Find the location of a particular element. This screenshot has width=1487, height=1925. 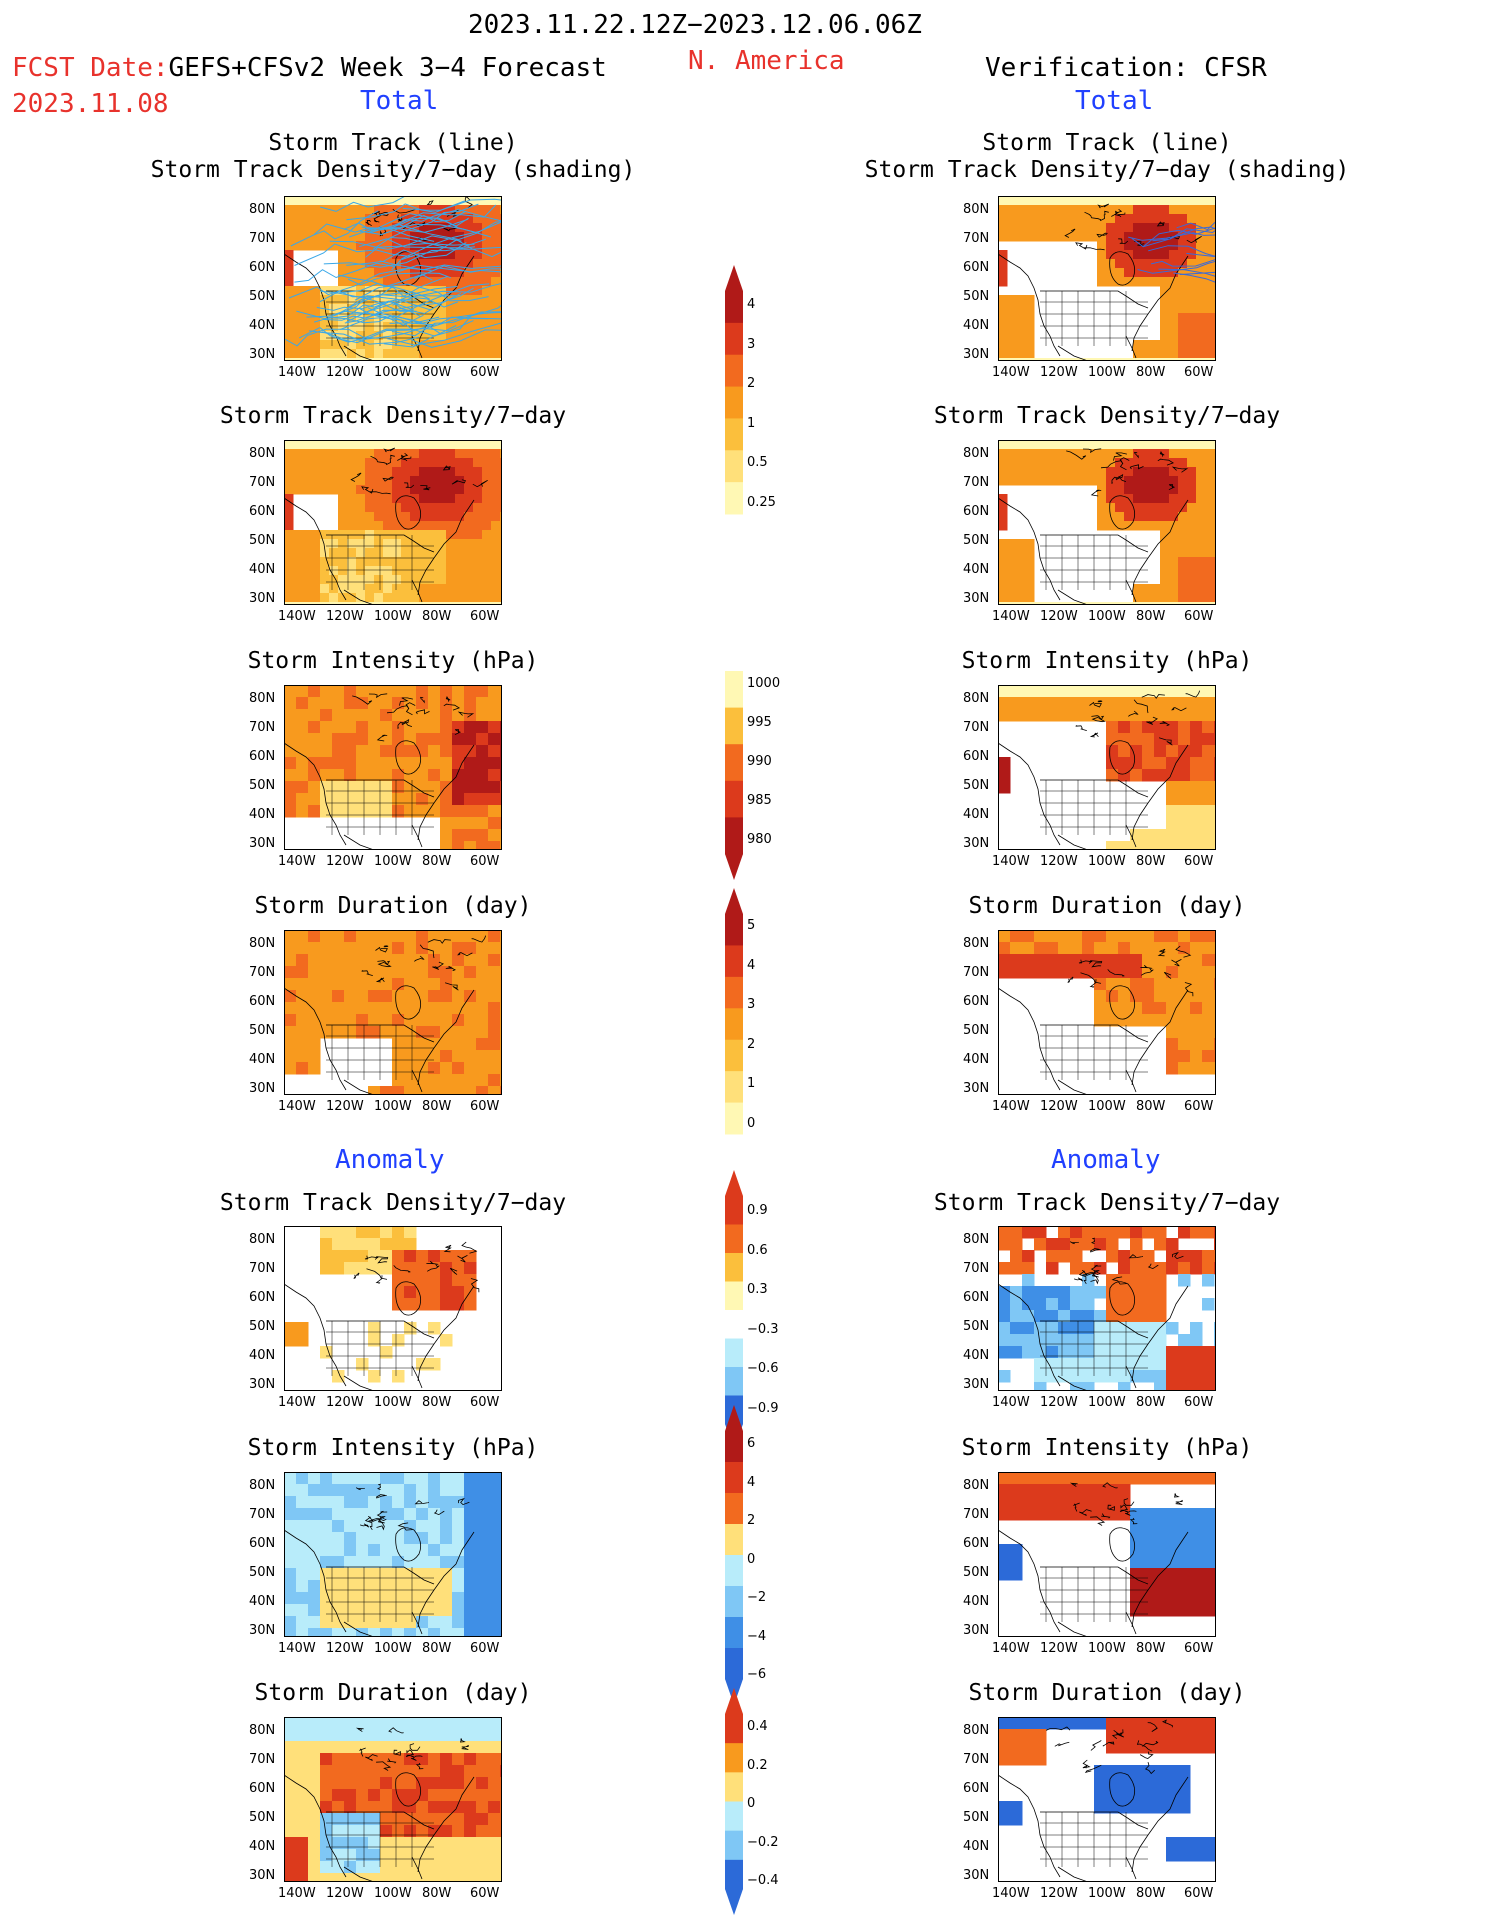

colorbar-label: 6 is located at coordinates (751, 1443).